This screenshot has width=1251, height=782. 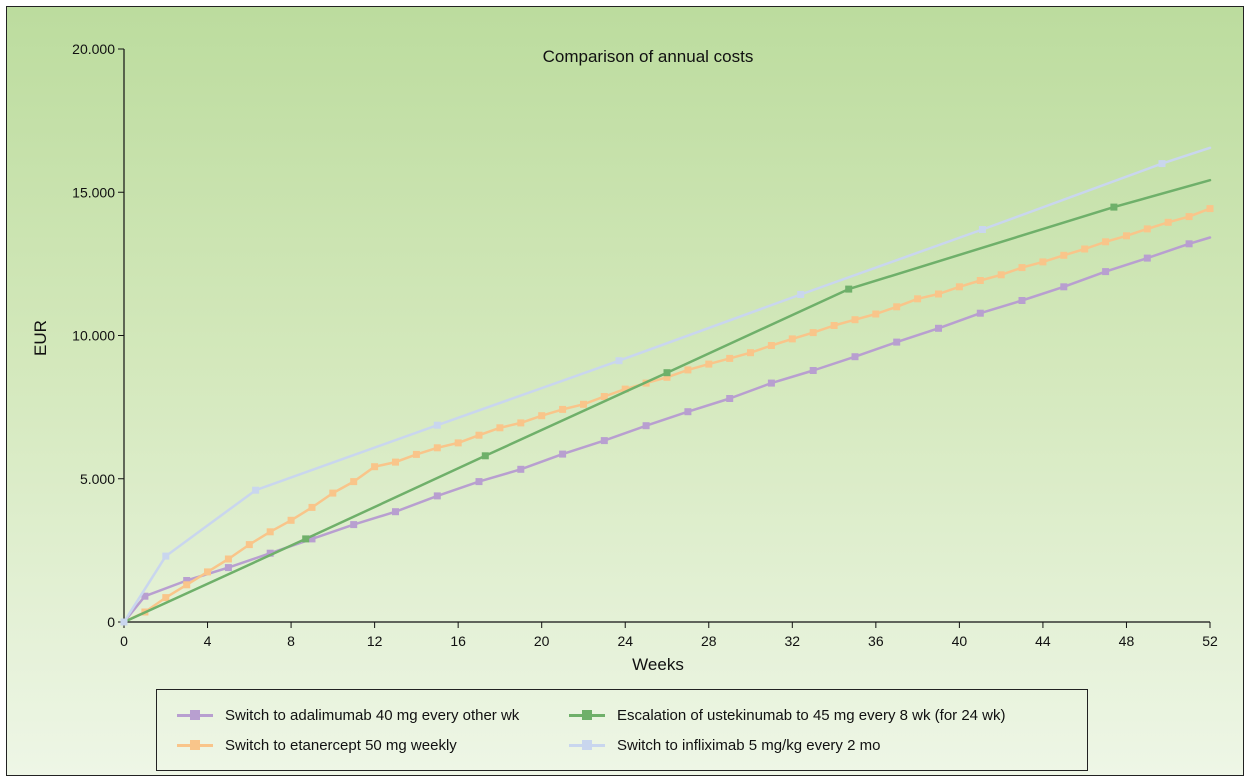 I want to click on legend-label-infliximab: Switch to infliximab 5 mg/kg every 2 mo, so click(x=749, y=745).